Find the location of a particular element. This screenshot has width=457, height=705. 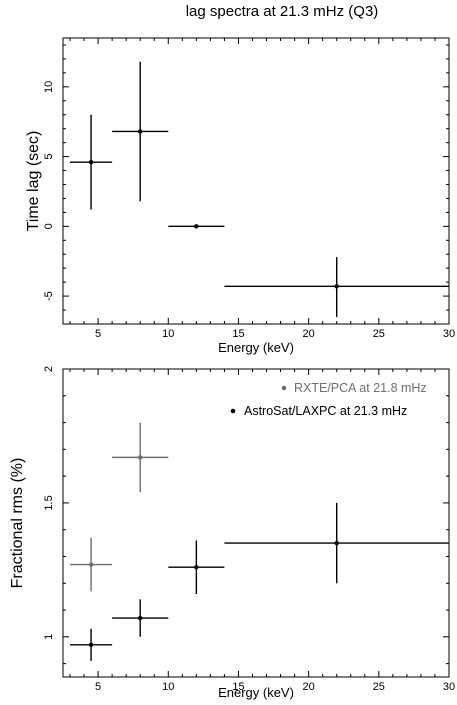

legend-marker-rxte is located at coordinates (284, 388).